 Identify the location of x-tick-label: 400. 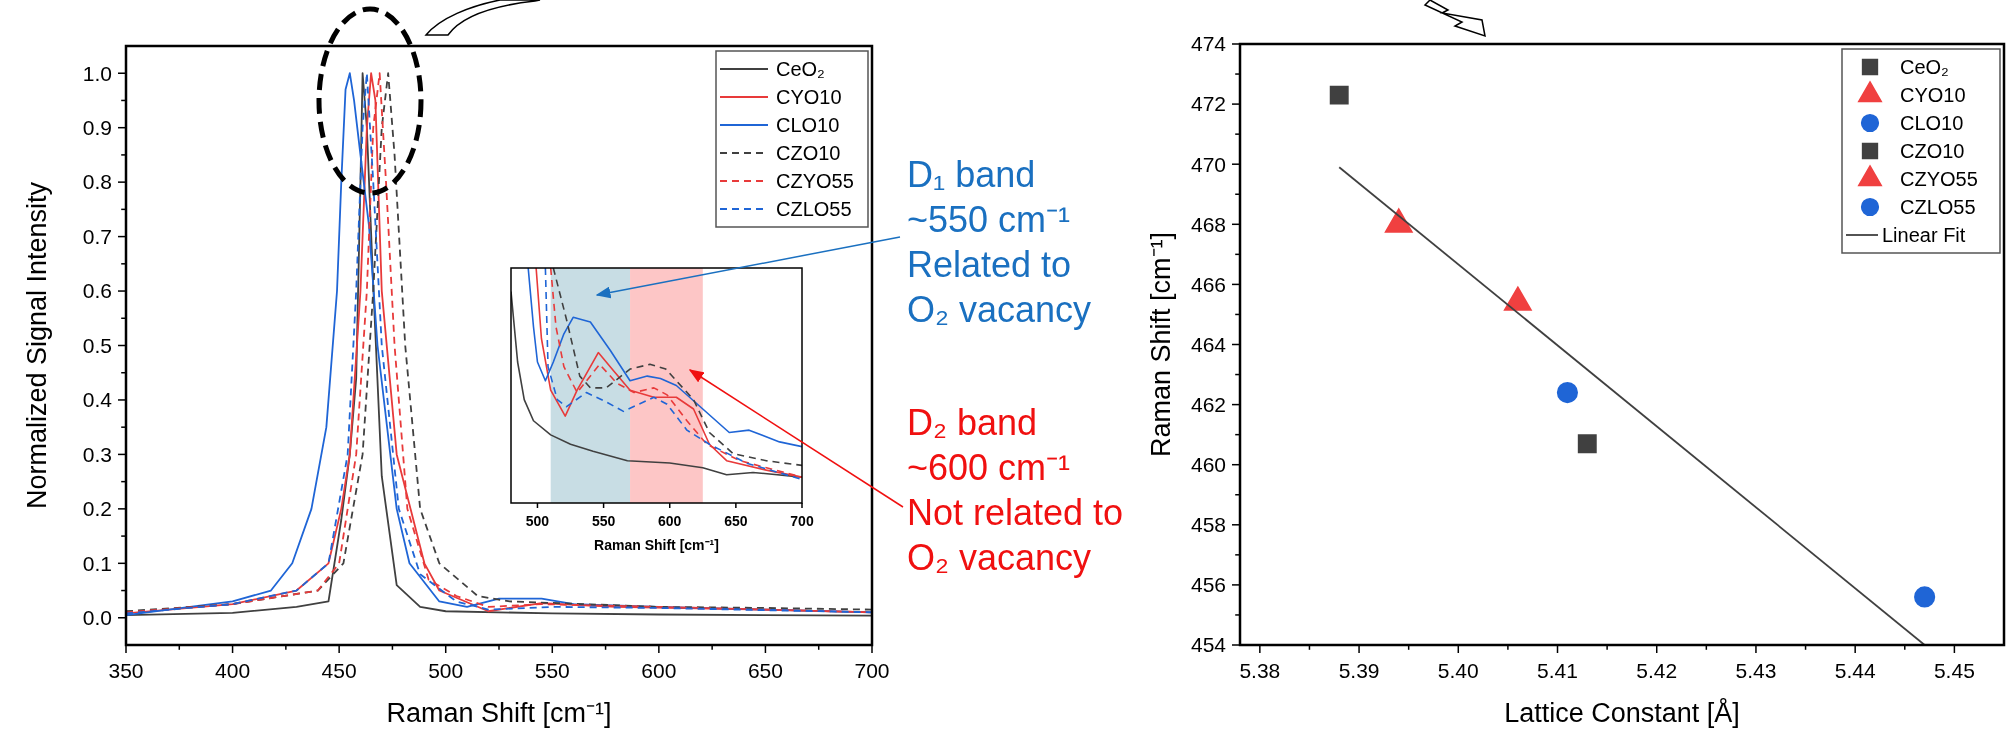
(233, 670).